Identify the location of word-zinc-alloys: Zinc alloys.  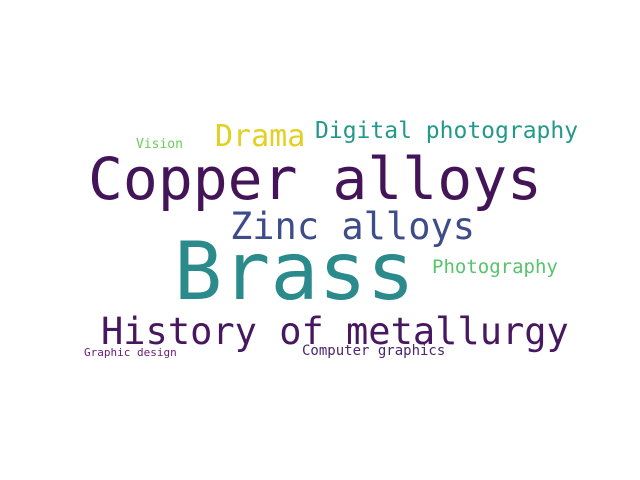
(353, 226).